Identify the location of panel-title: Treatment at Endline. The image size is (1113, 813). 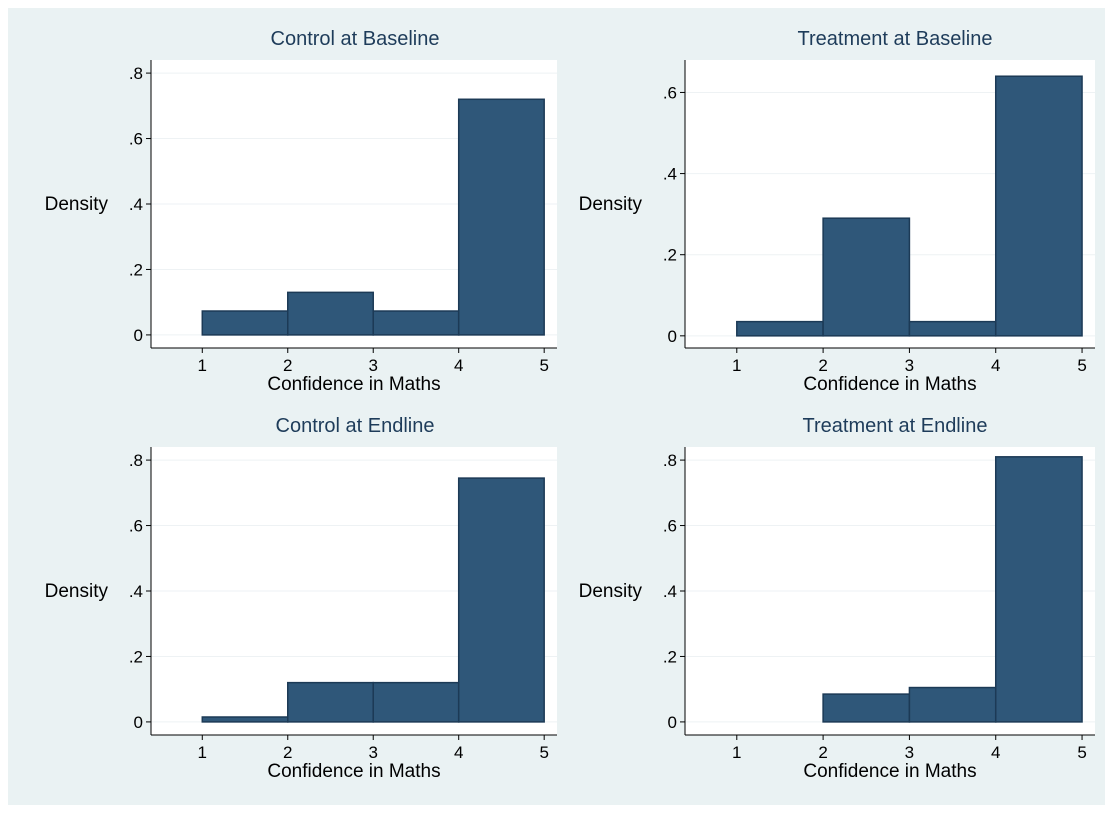
(895, 426).